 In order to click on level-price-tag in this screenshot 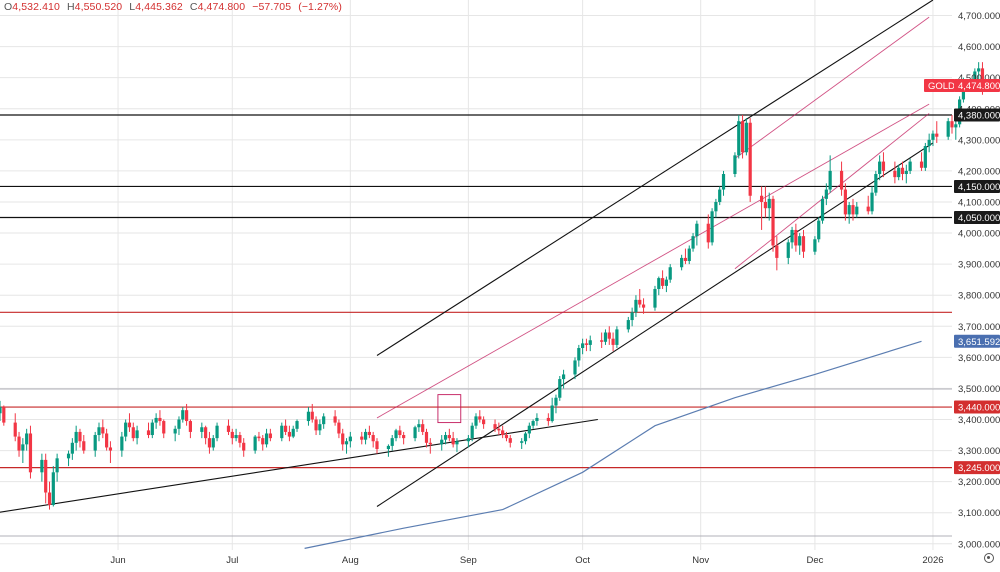, I will do `click(977, 115)`.